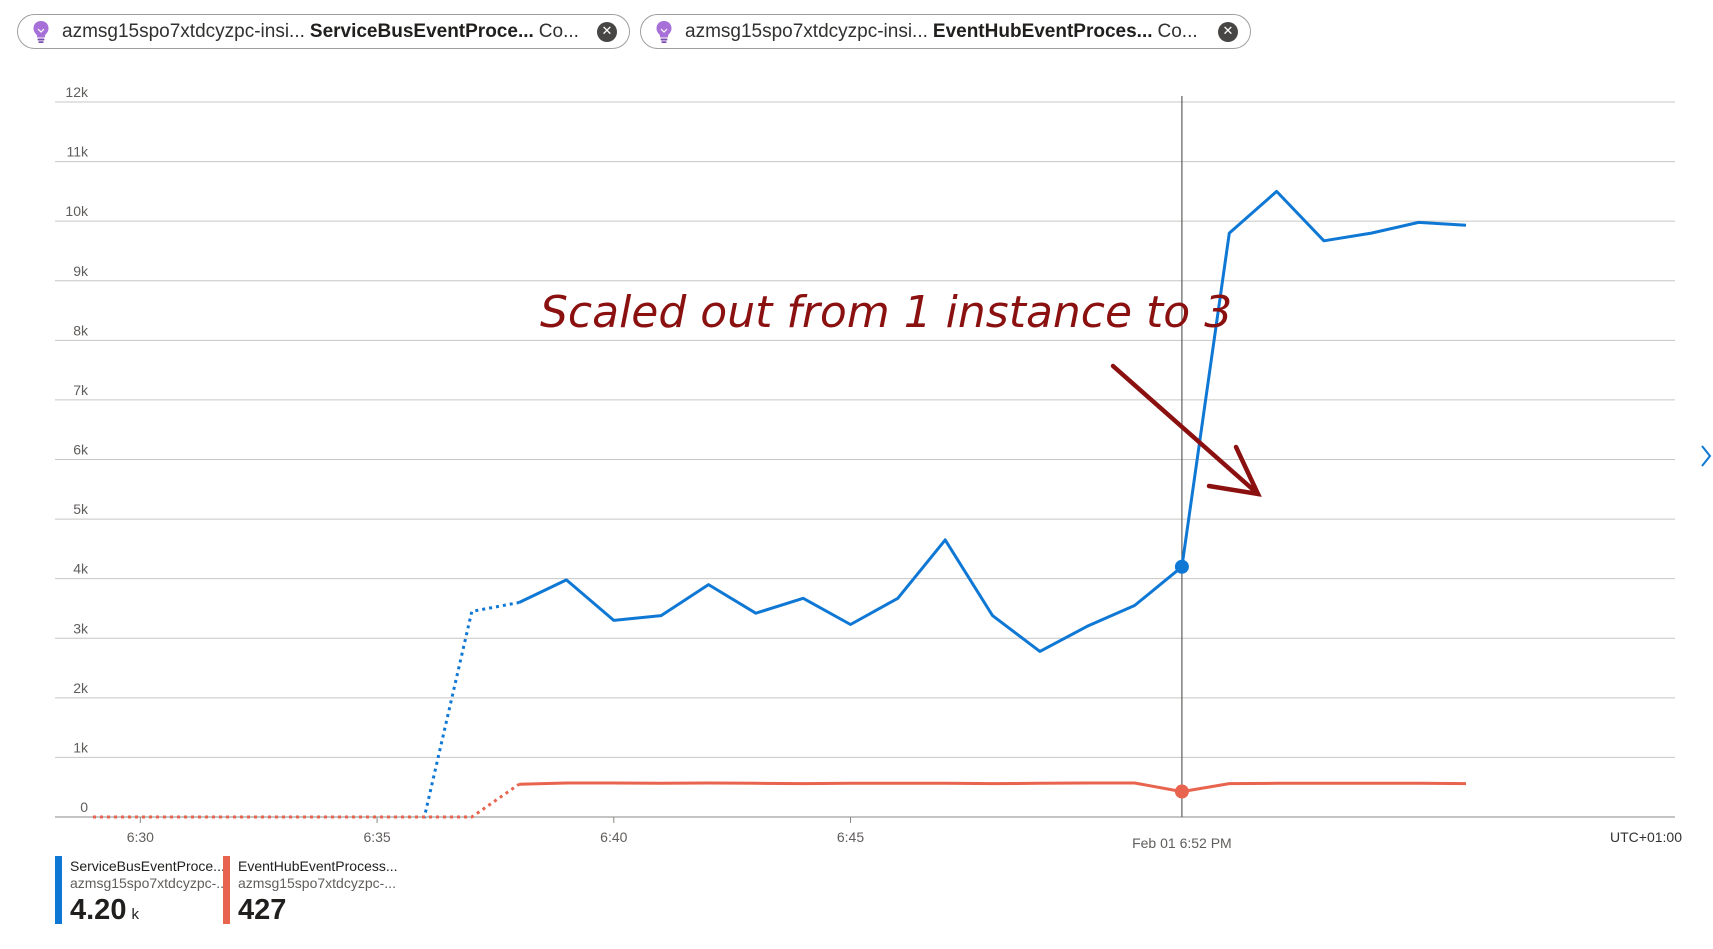 Image resolution: width=1713 pixels, height=949 pixels. Describe the element at coordinates (886, 312) in the screenshot. I see `annotation-text: Scaled out from 1 instance to 3` at that location.